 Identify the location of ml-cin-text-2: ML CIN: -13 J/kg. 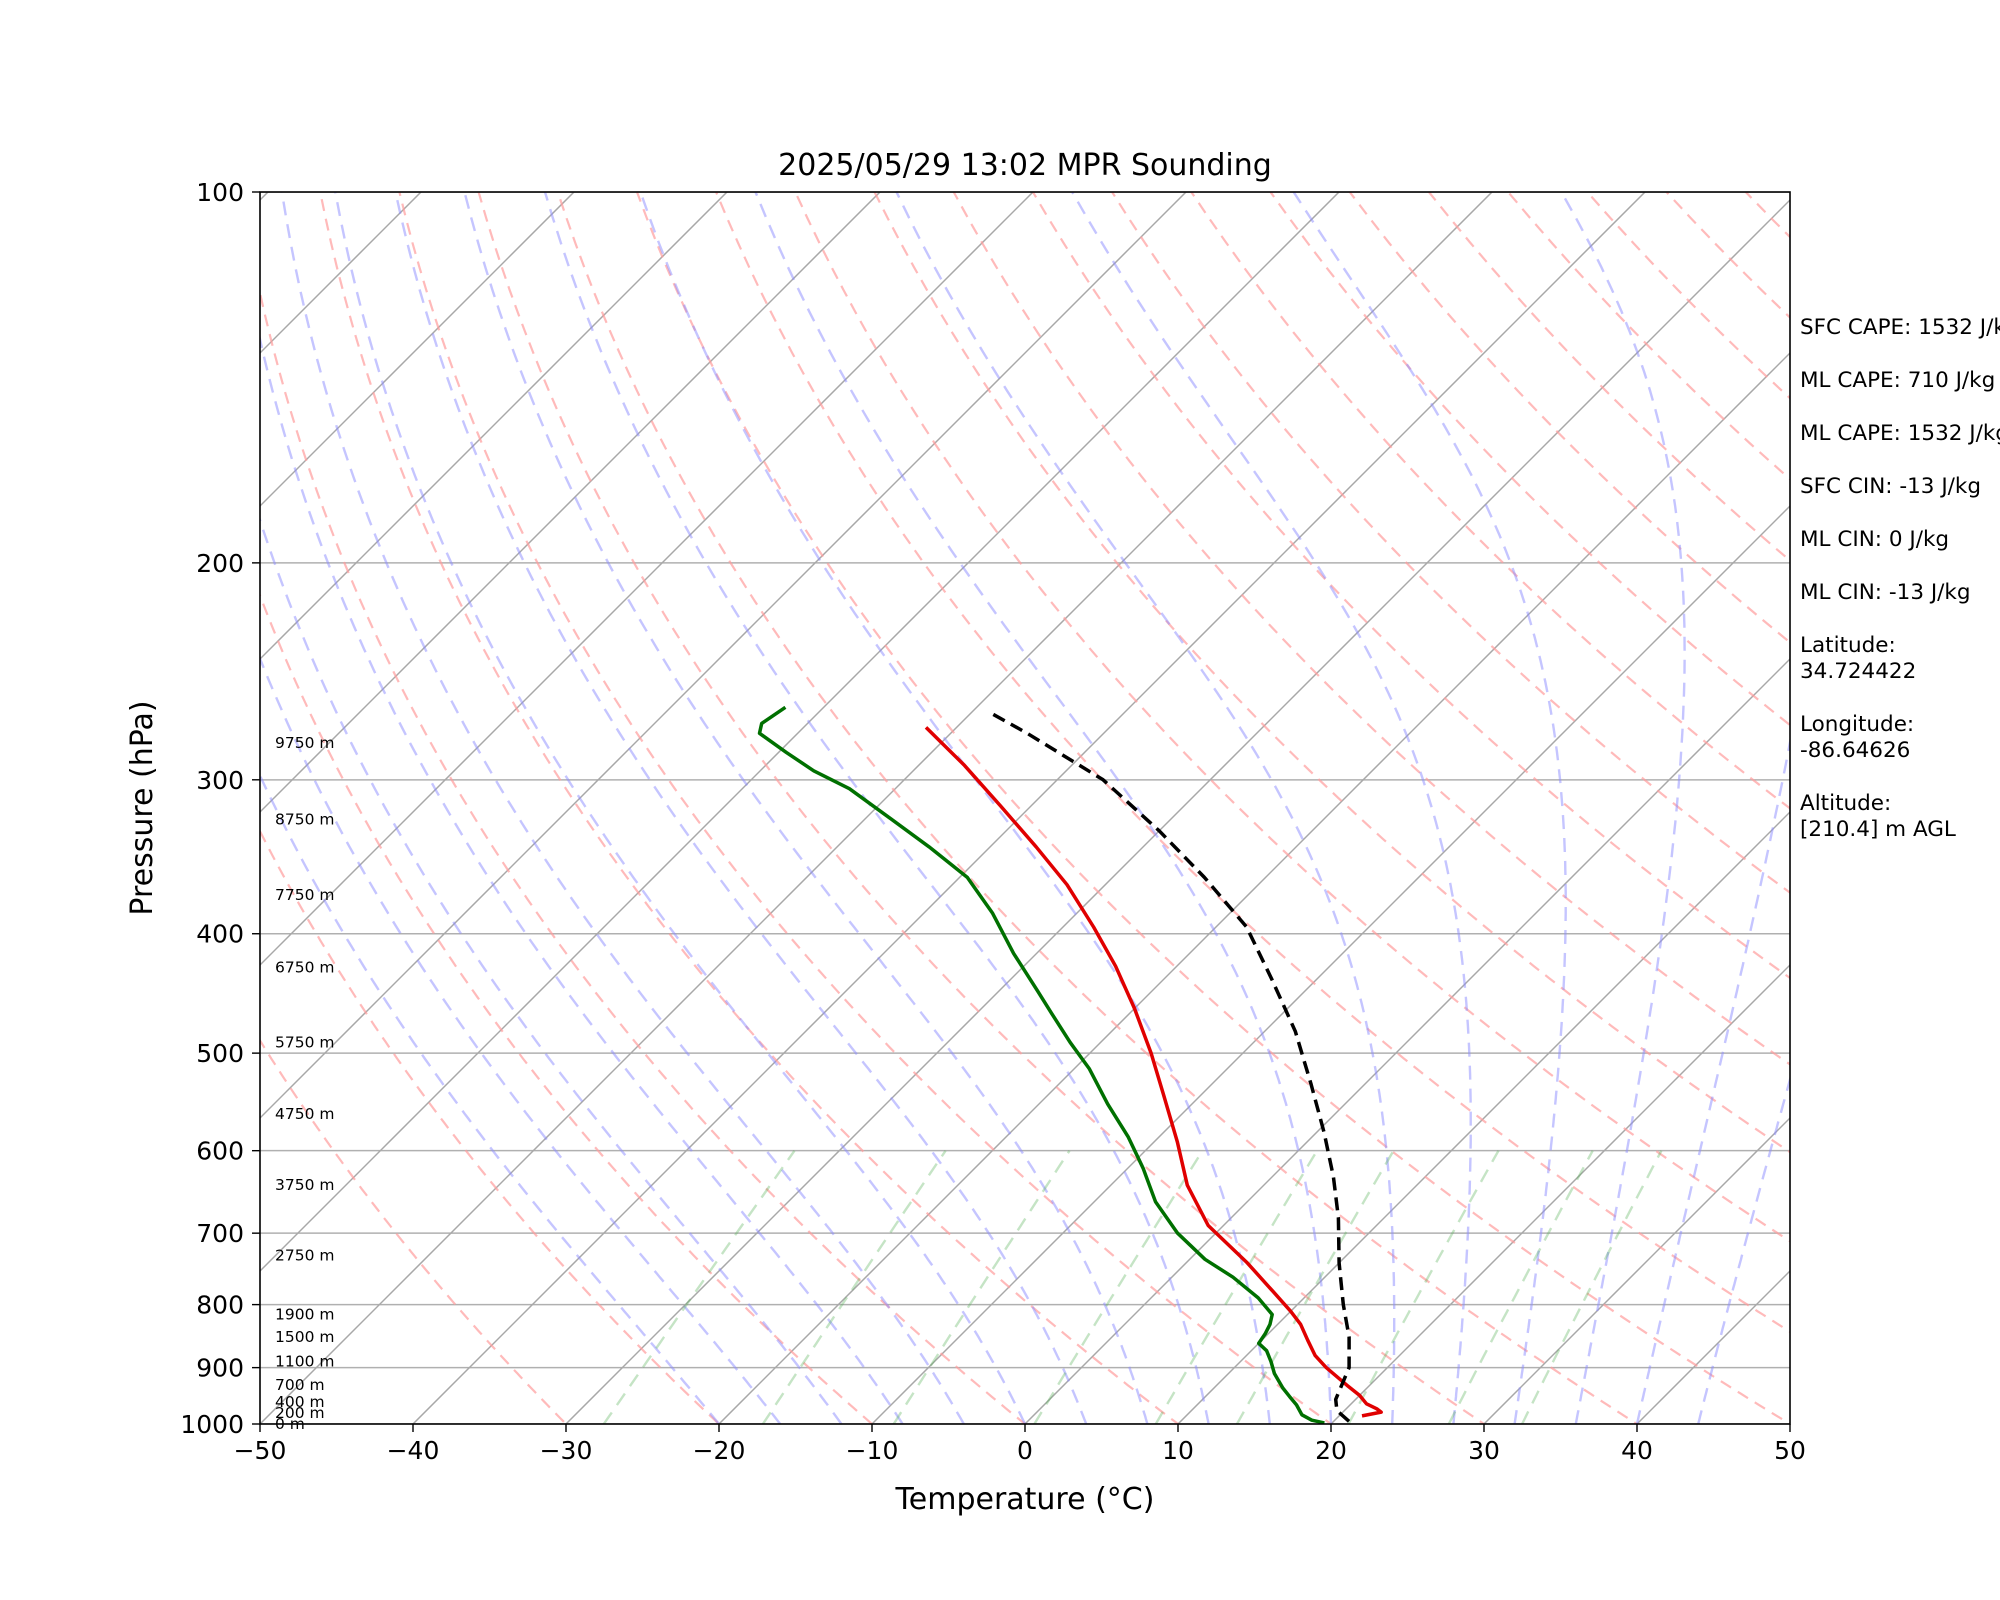
(1885, 592).